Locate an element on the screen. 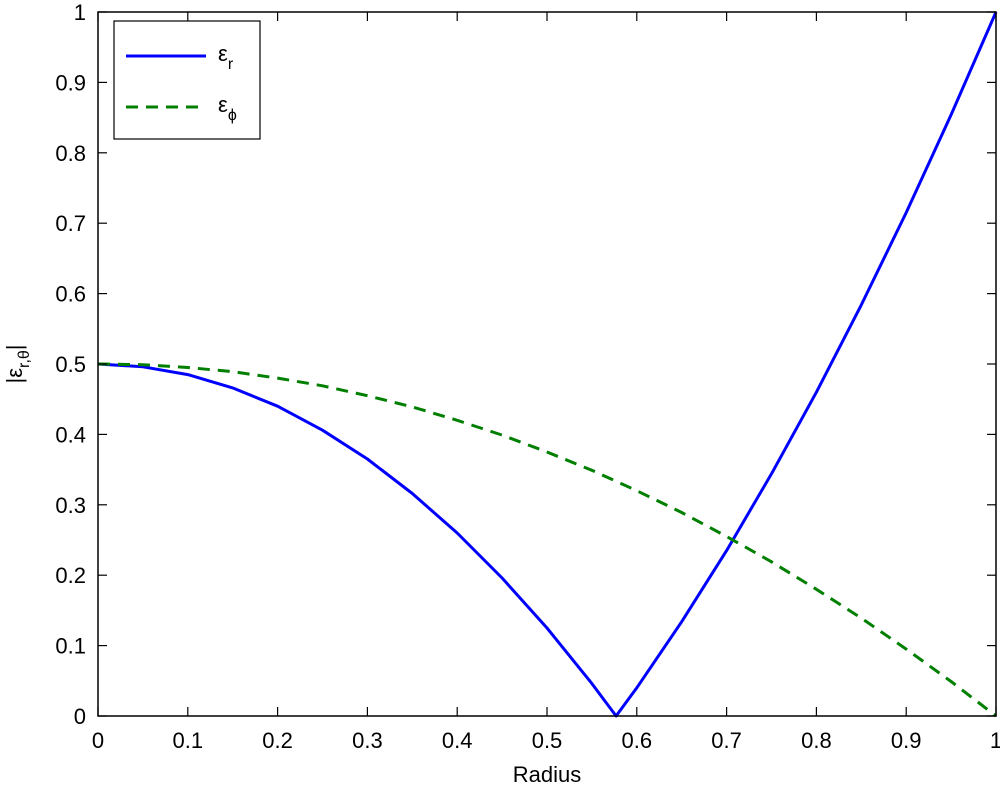 The width and height of the screenshot is (1000, 785). y-tick-label: 0.6 is located at coordinates (70, 294).